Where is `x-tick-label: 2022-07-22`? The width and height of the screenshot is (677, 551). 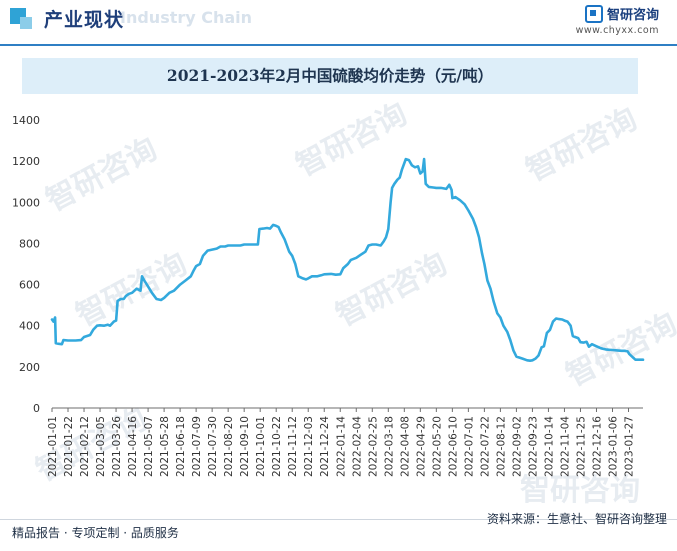 x-tick-label: 2022-07-22 is located at coordinates (485, 446).